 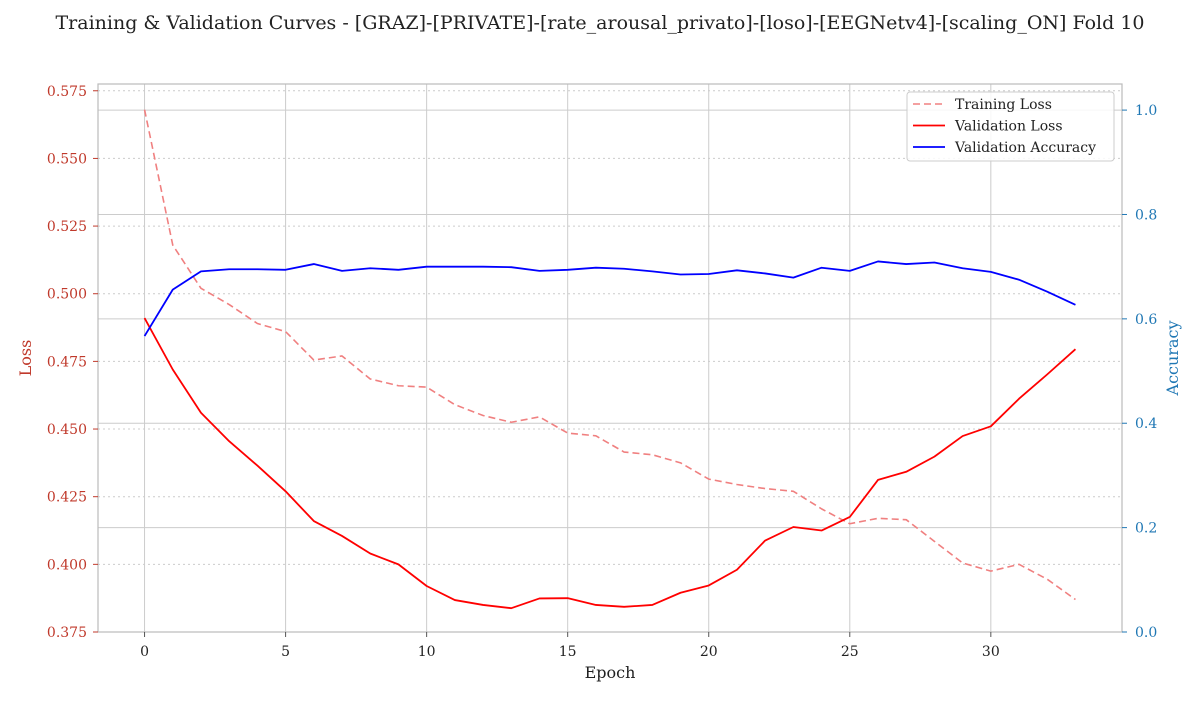 What do you see at coordinates (67, 92) in the screenshot?
I see `y-left-tick-label: 0.575` at bounding box center [67, 92].